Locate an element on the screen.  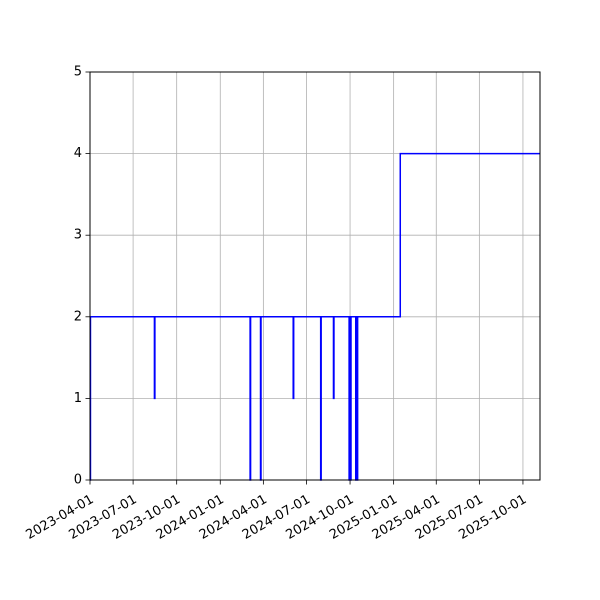
y-tick-label: 0 is located at coordinates (78, 480).